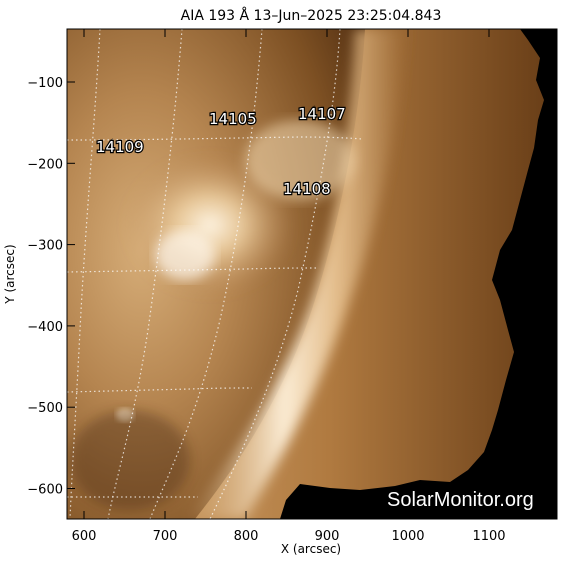 This screenshot has width=564, height=564. I want to click on region-label-14107: 14107, so click(322, 114).